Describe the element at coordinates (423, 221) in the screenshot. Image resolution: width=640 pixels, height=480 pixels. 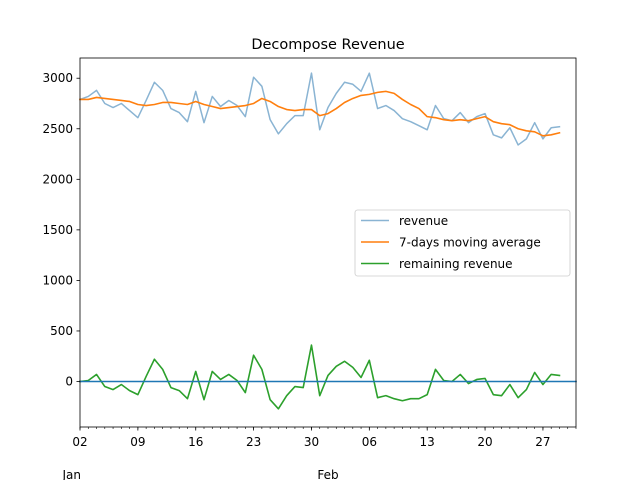
I see `legend-label: revenue` at that location.